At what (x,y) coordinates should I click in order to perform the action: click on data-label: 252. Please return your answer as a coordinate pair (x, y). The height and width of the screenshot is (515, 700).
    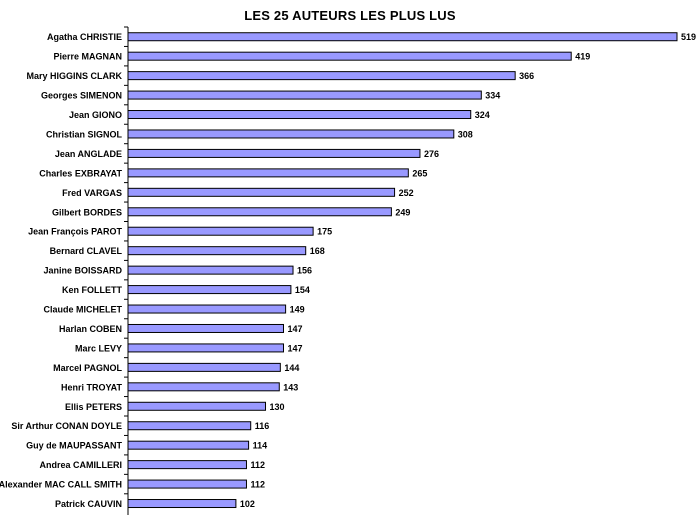
    Looking at the image, I should click on (406, 193).